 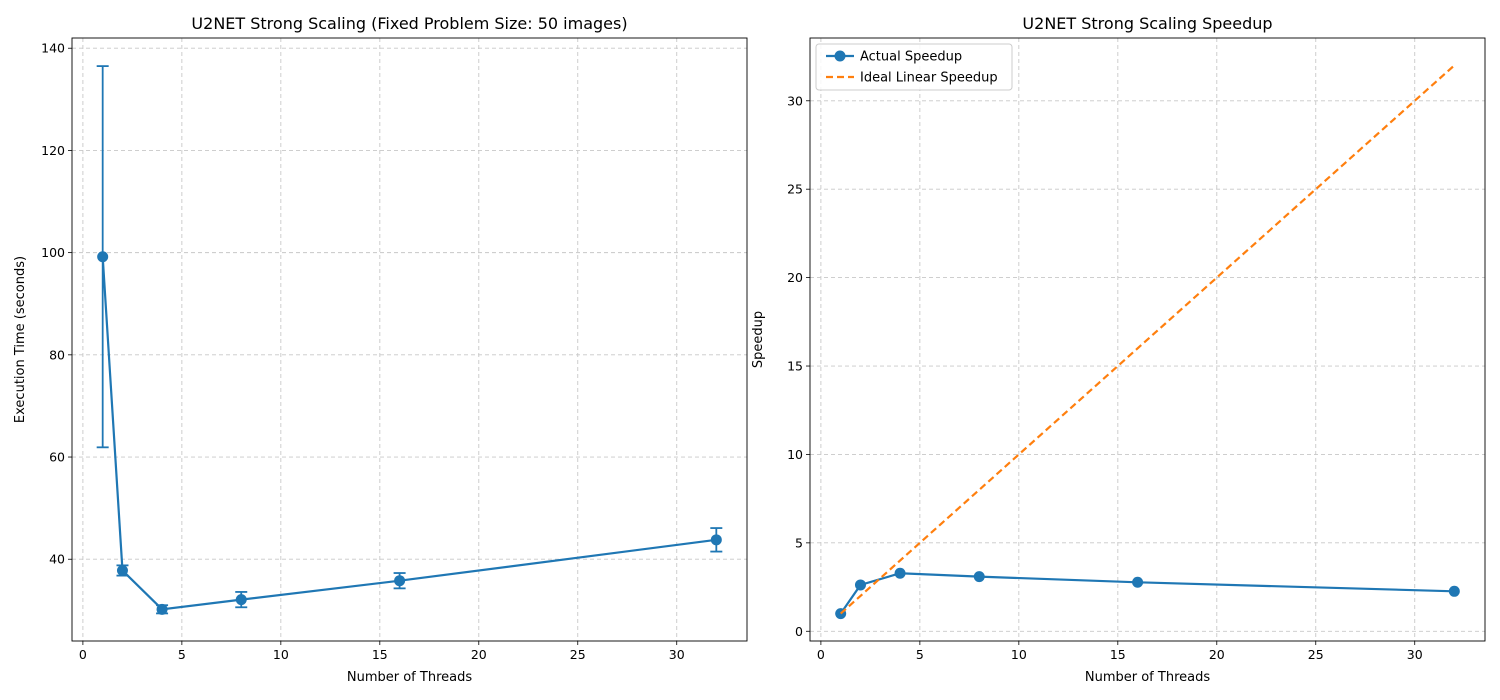 What do you see at coordinates (20, 339) in the screenshot?
I see `y-axis-label: Execution Time (seconds)` at bounding box center [20, 339].